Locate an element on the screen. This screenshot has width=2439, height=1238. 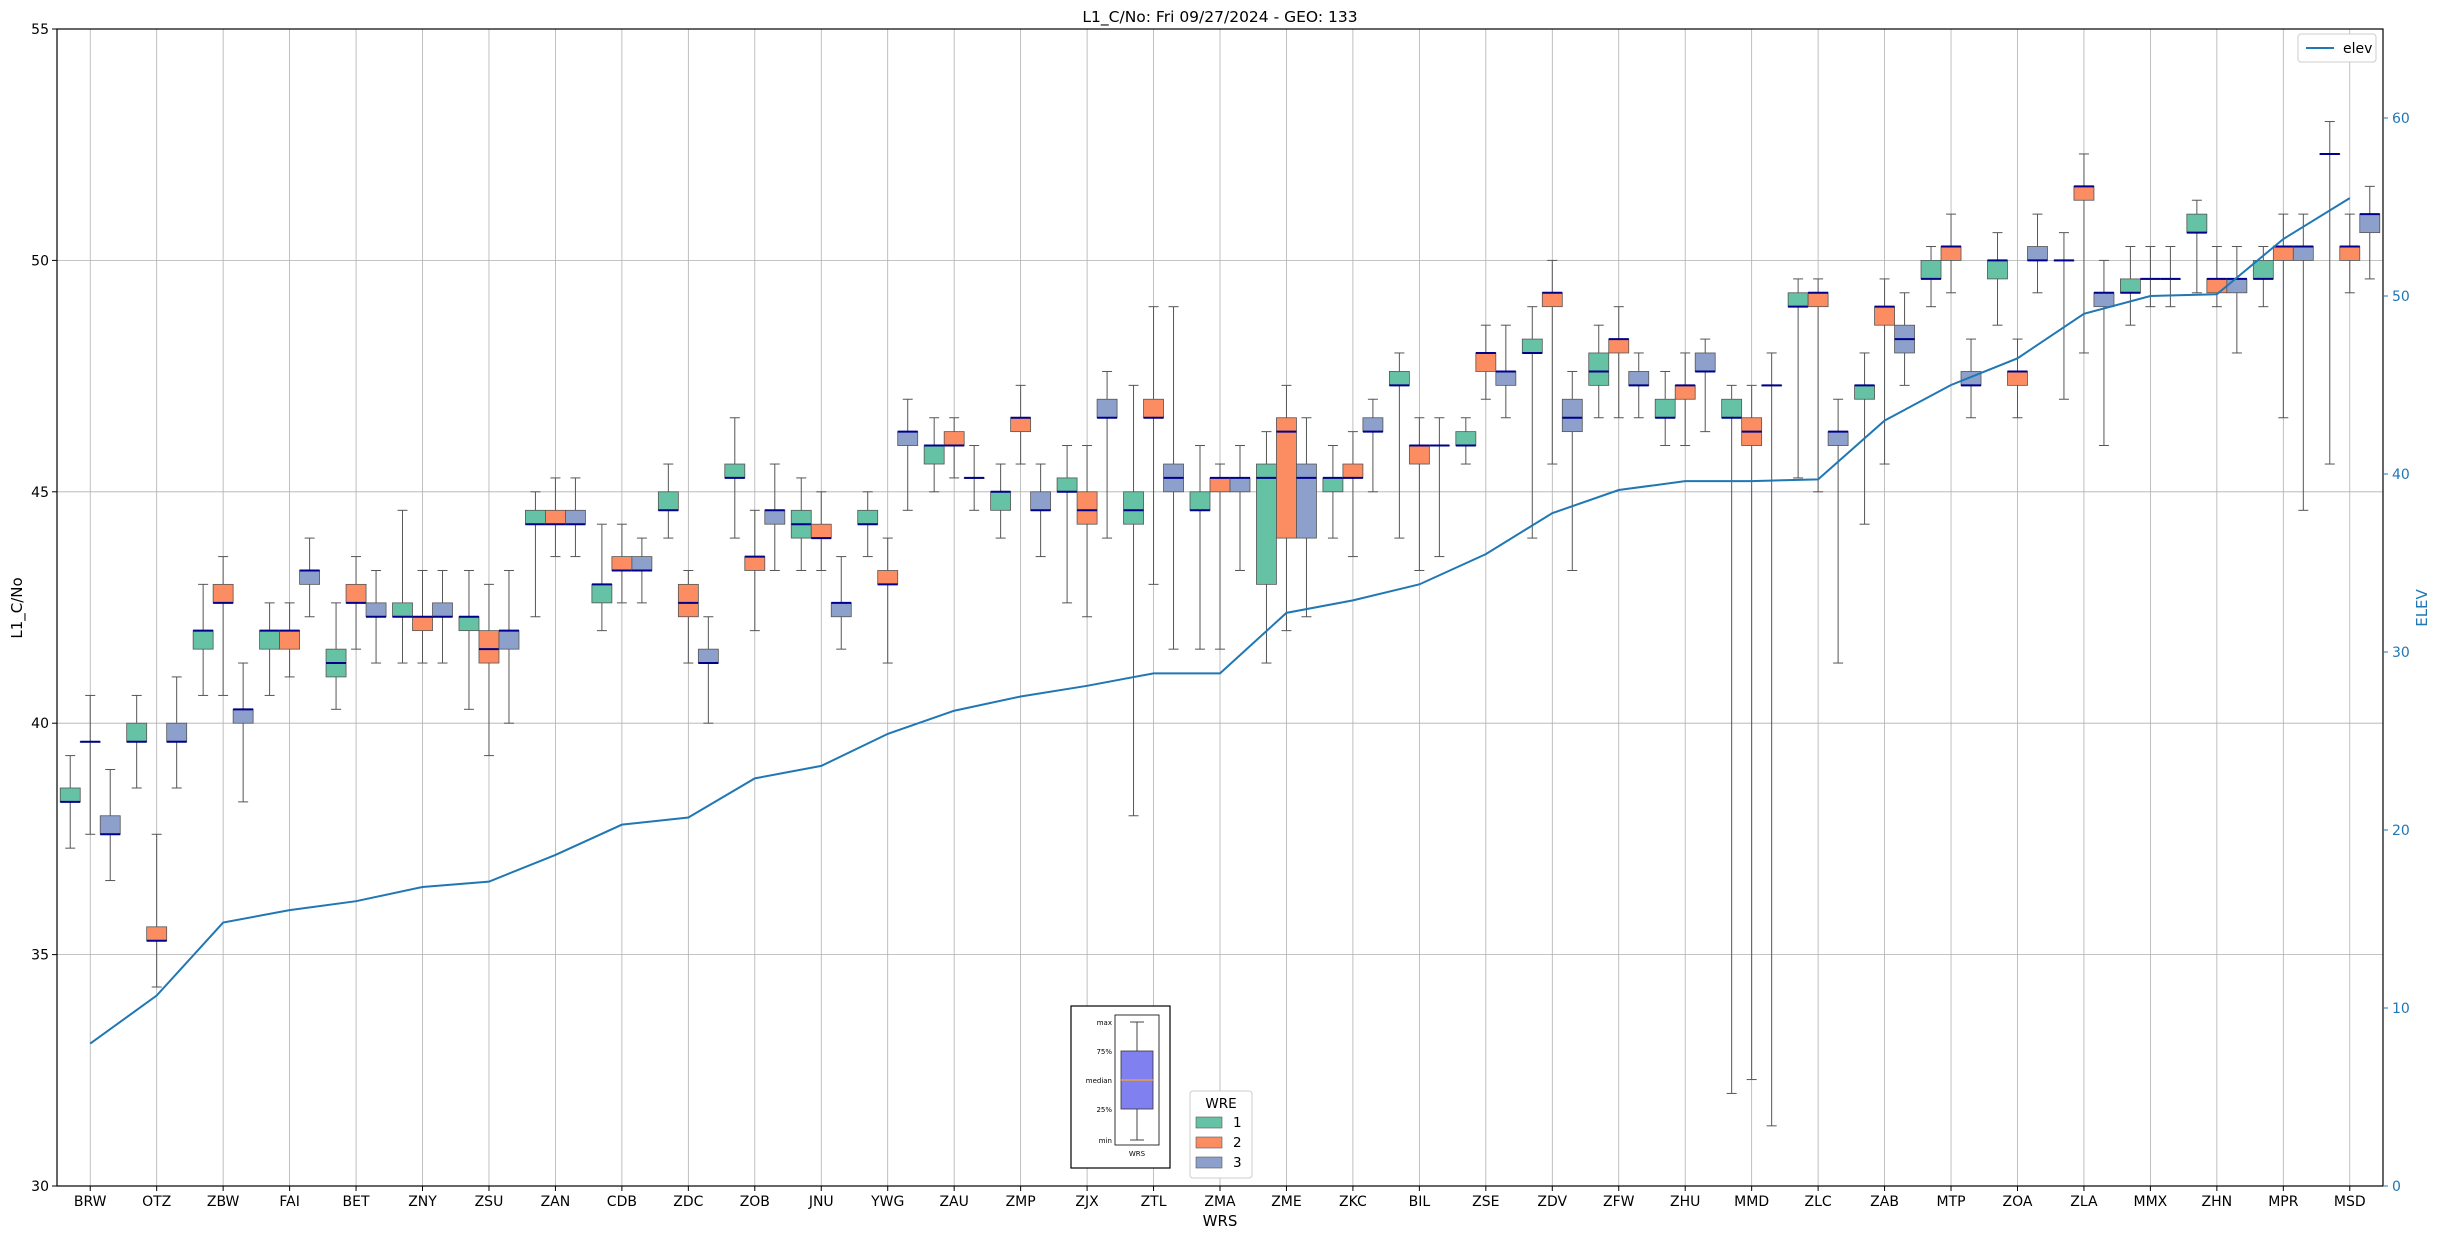
x-tick-label: ZOB is located at coordinates (755, 1202).